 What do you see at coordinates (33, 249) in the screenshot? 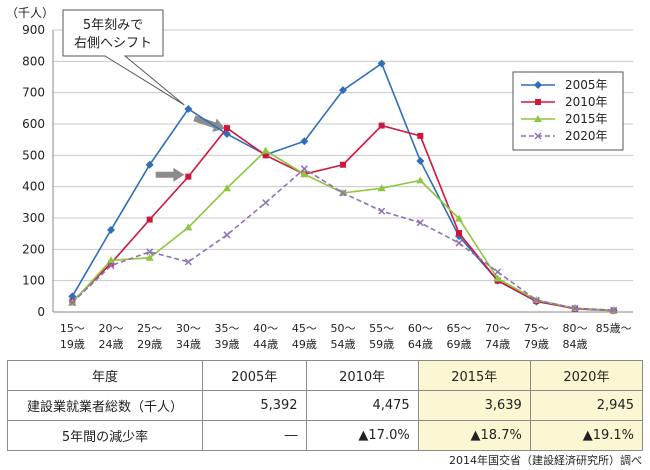
I see `y-tick-label: 200` at bounding box center [33, 249].